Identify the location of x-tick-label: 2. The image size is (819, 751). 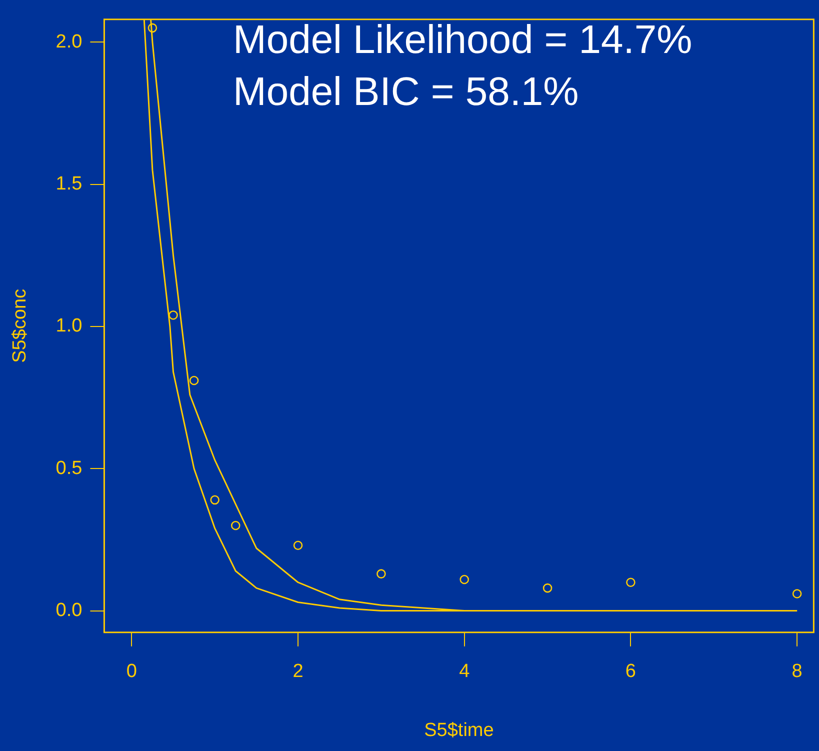
(298, 671).